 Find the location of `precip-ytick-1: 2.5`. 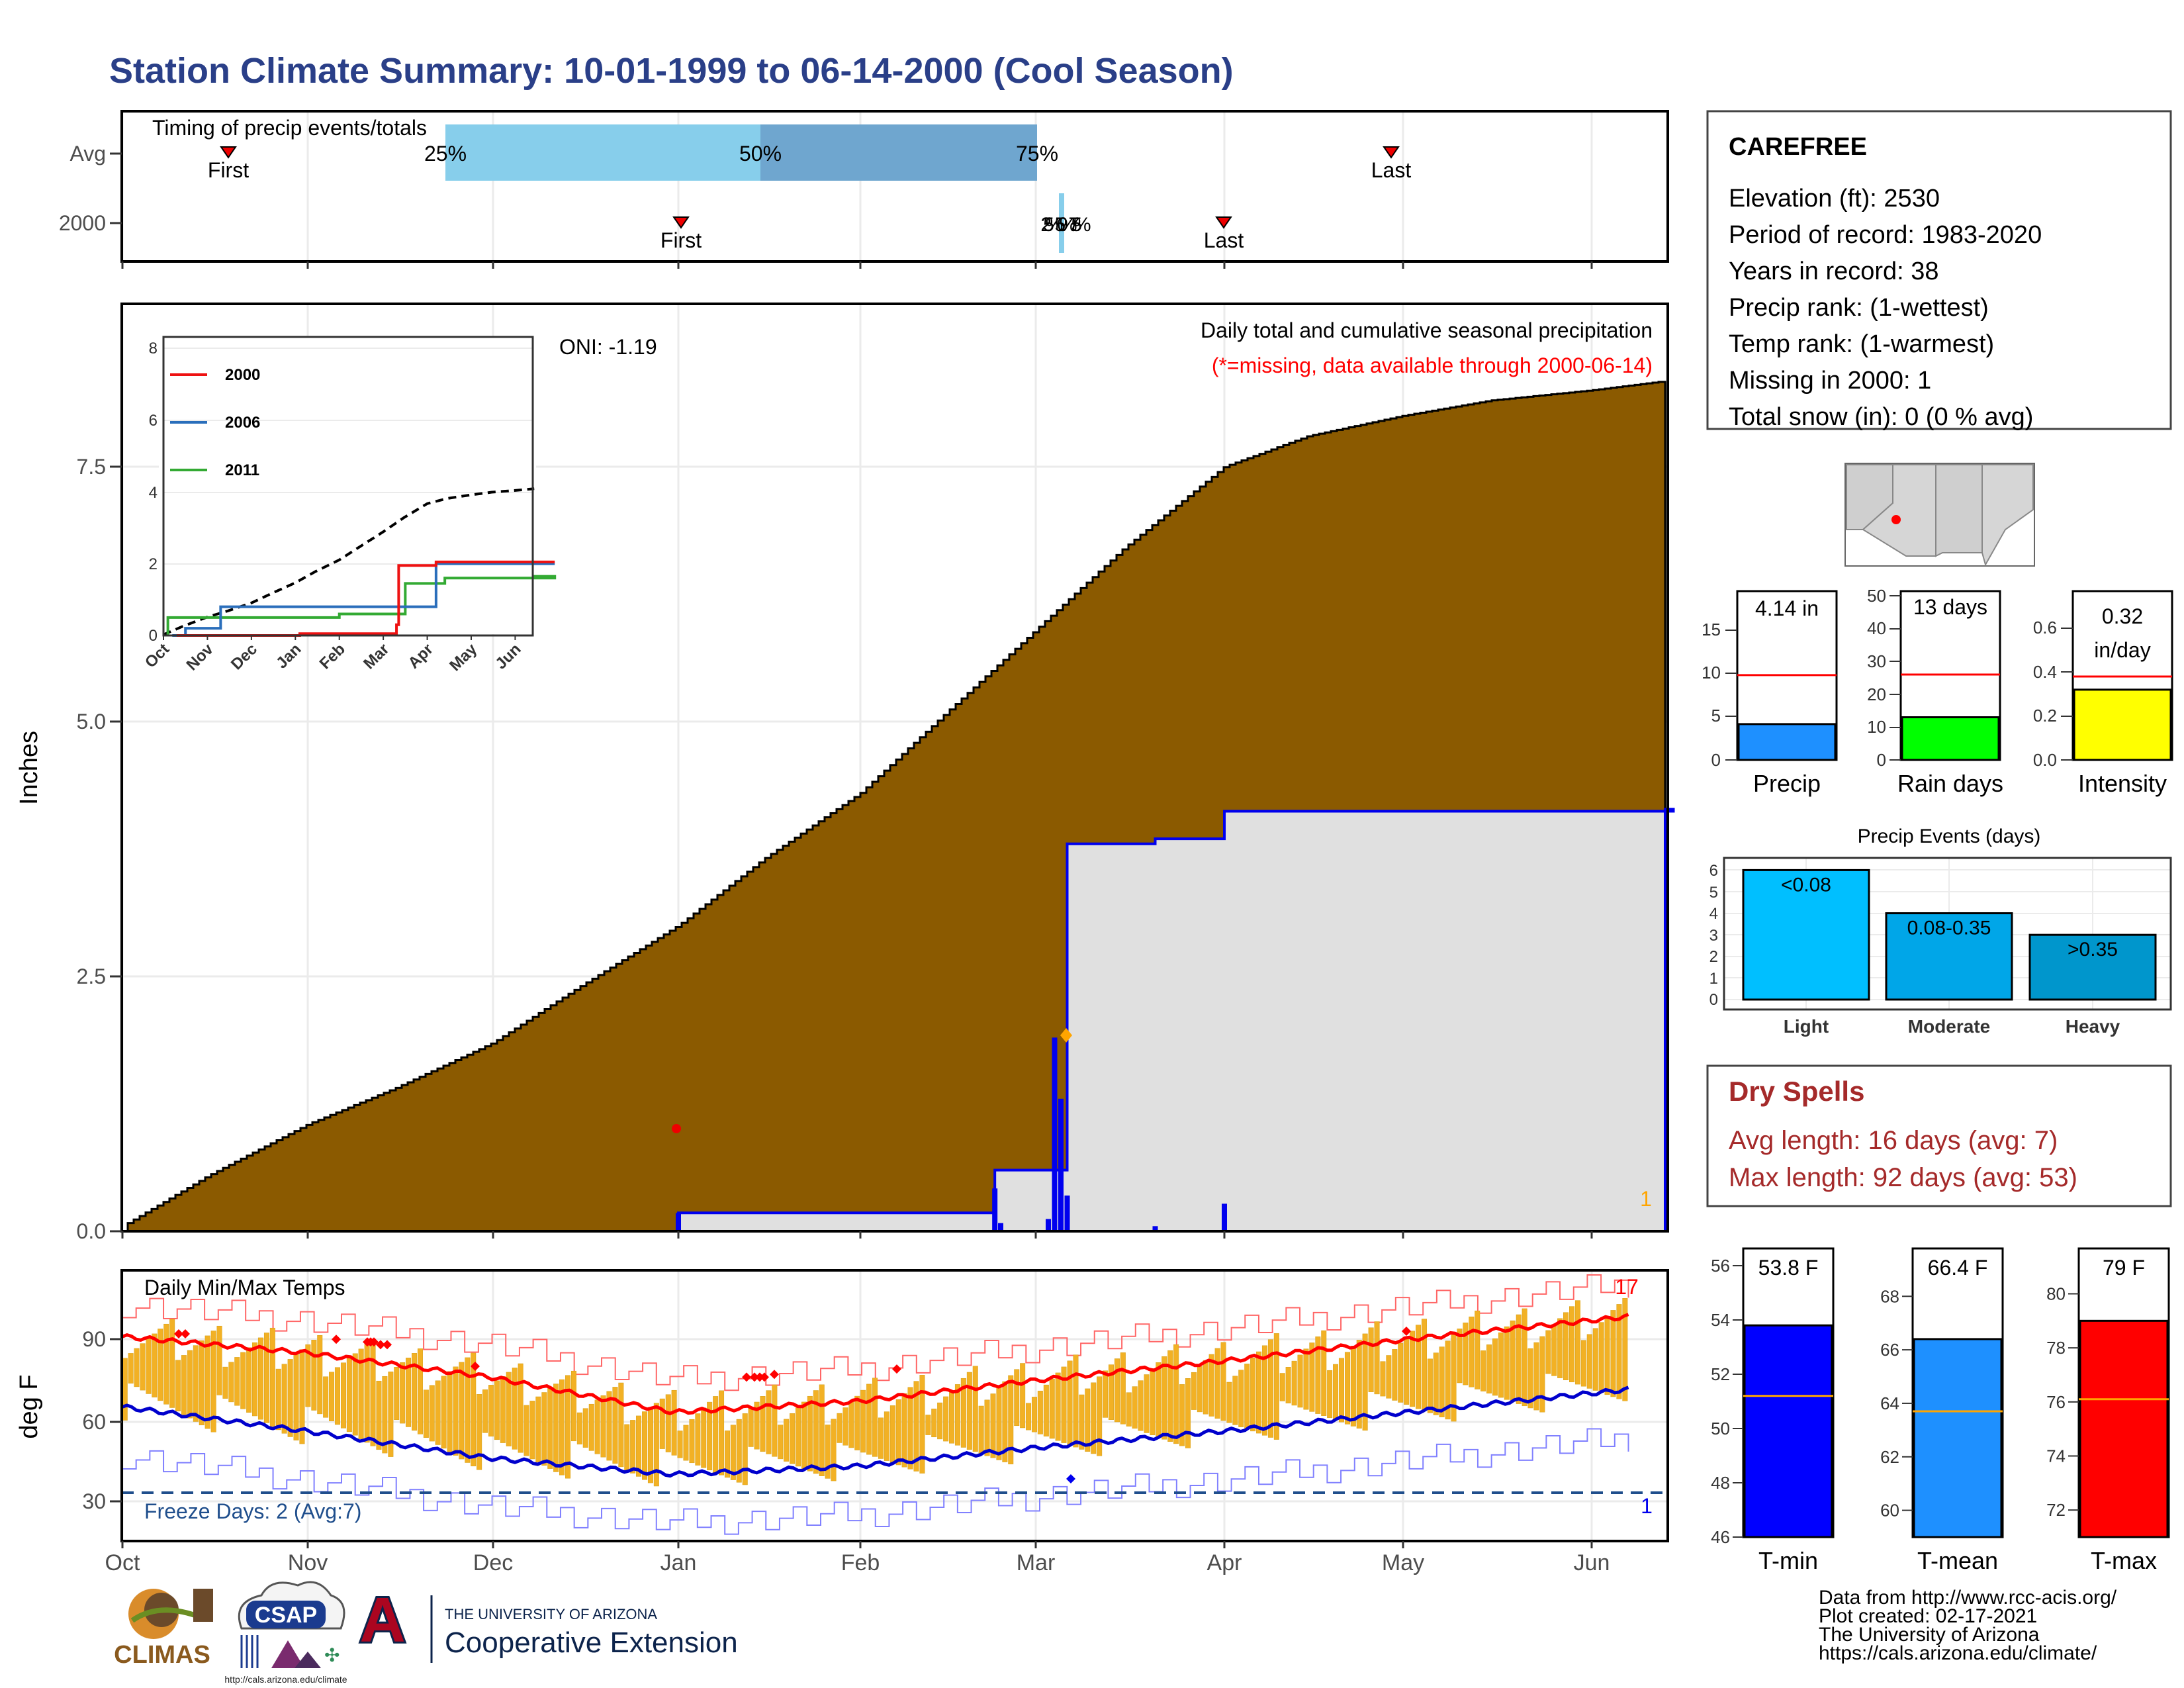

precip-ytick-1: 2.5 is located at coordinates (92, 976).